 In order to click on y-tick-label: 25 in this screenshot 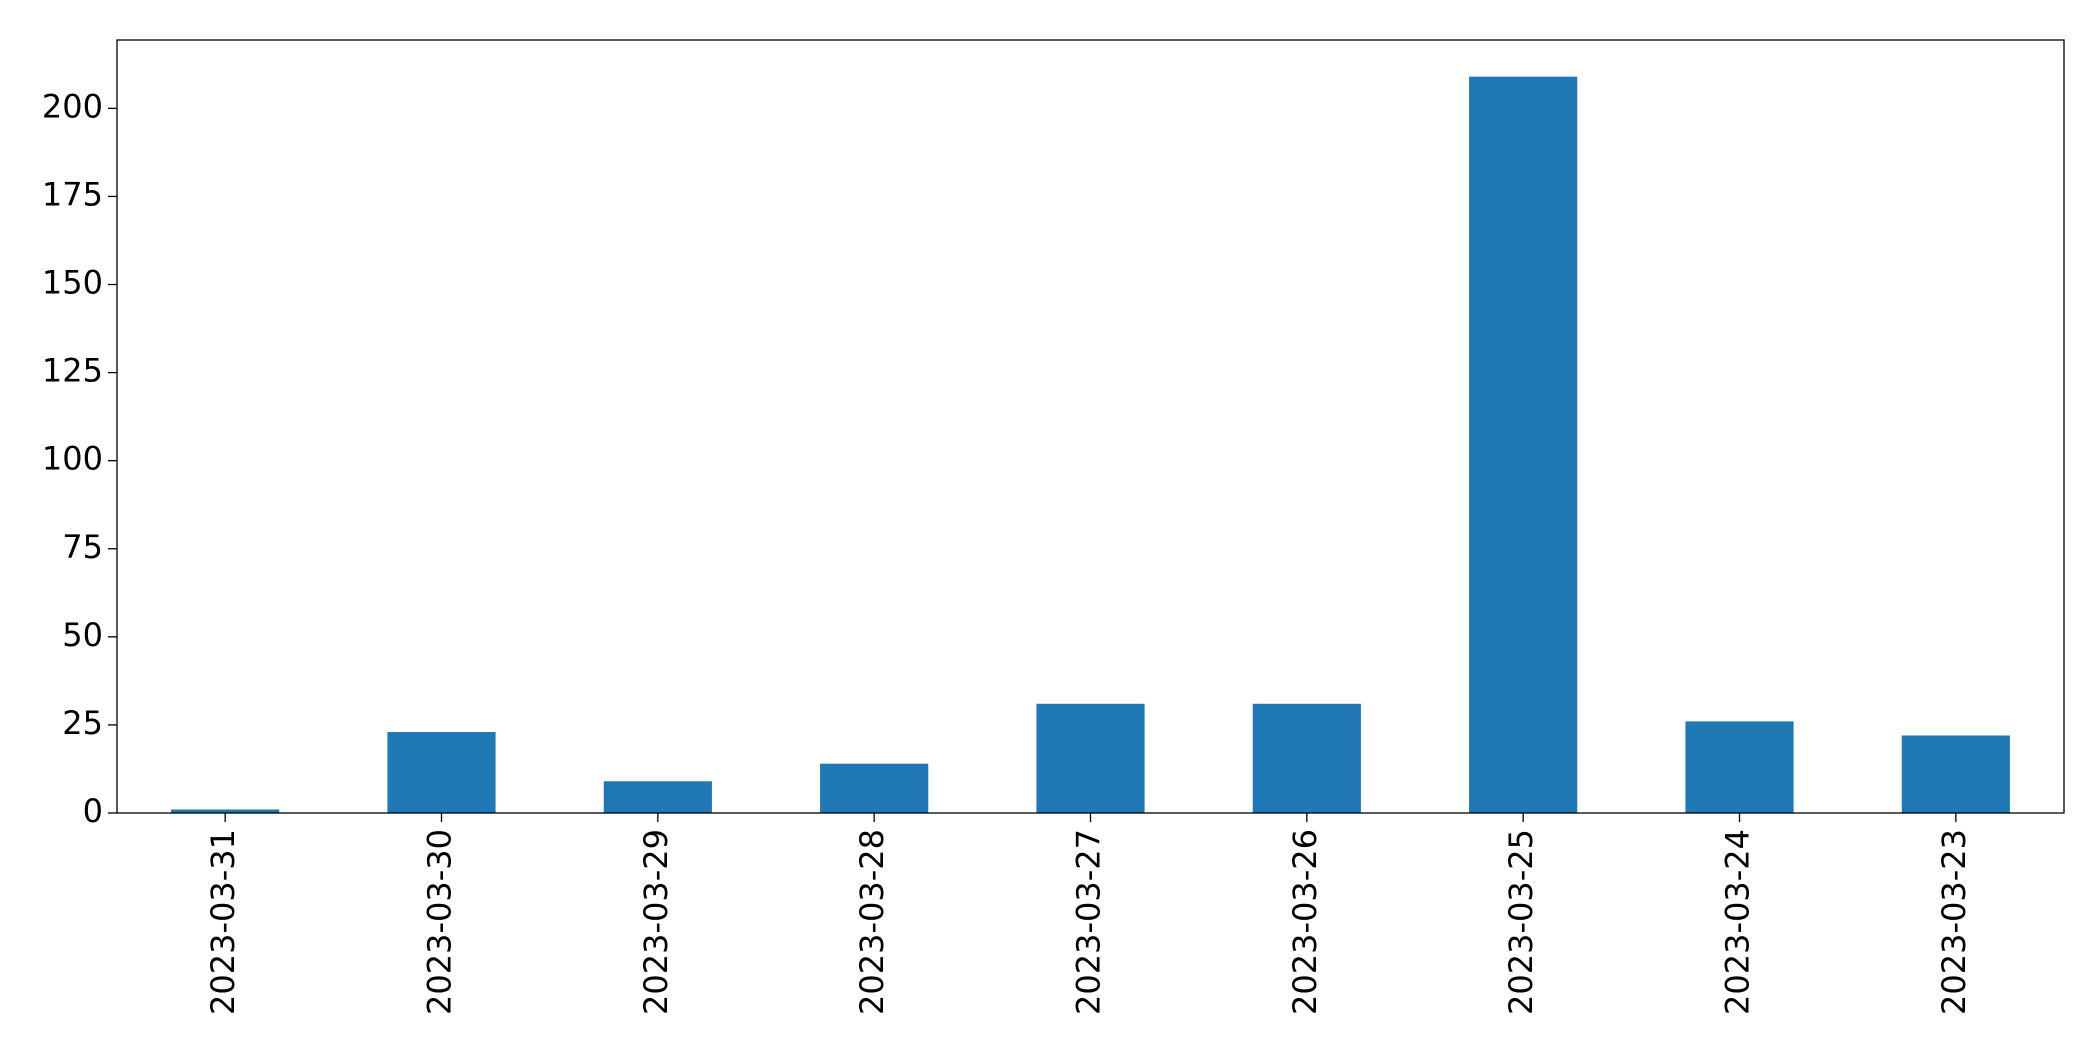, I will do `click(82, 723)`.